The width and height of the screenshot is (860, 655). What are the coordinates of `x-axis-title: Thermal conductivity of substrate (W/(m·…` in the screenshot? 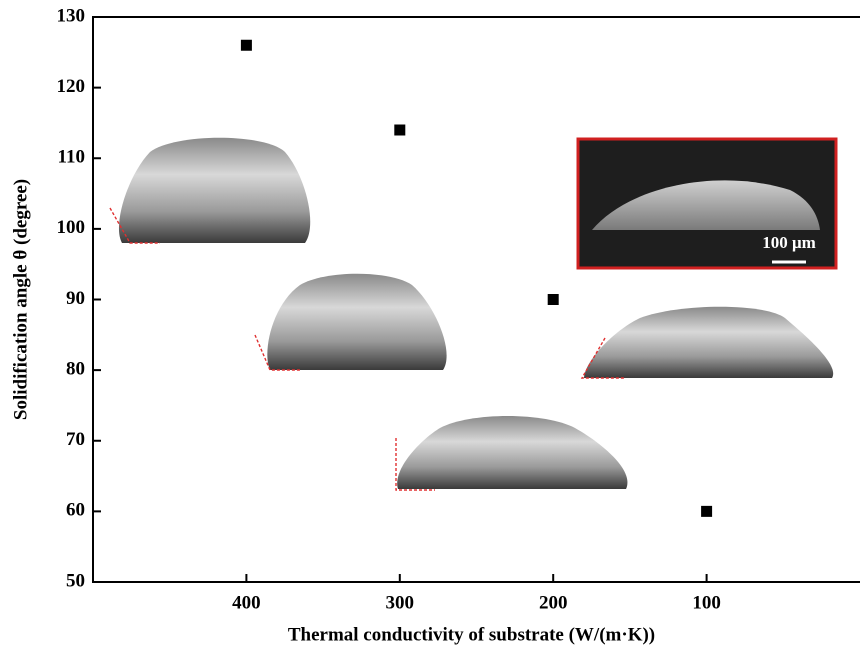 It's located at (471, 634).